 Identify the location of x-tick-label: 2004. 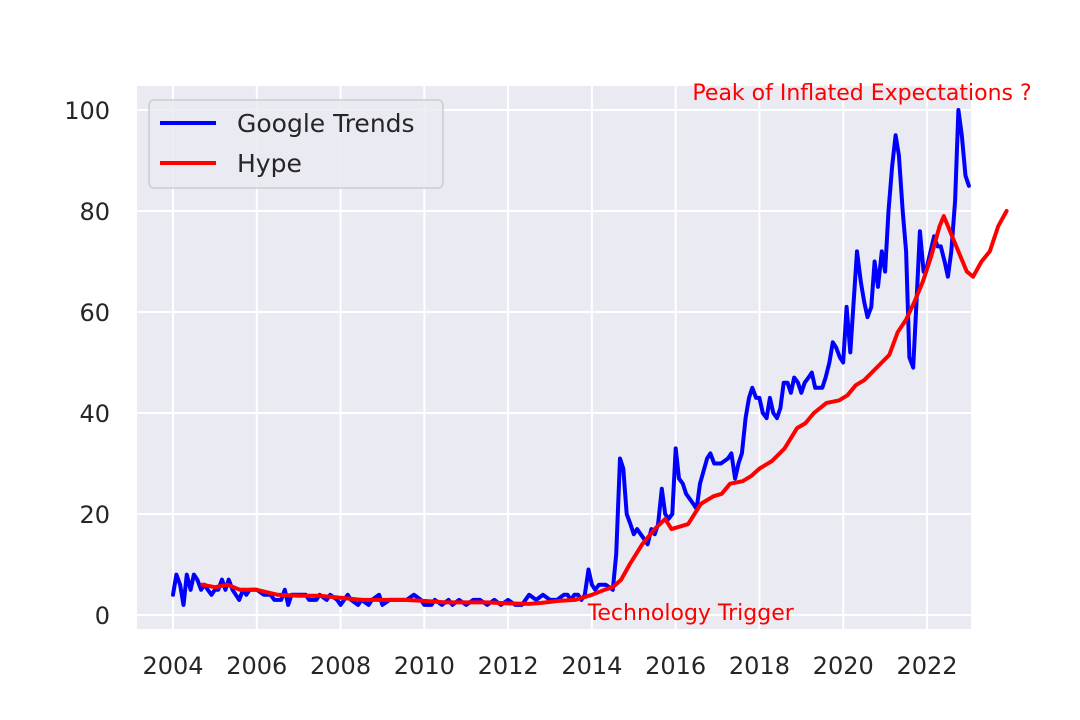
(172, 666).